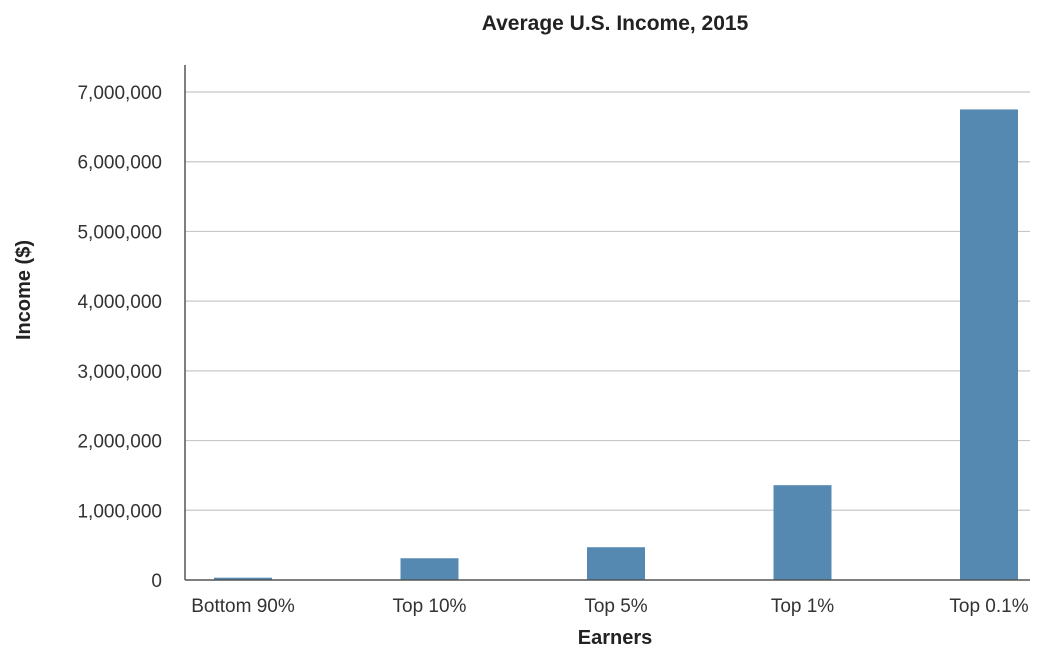  I want to click on y-tick-label: 4,000,000, so click(119, 302).